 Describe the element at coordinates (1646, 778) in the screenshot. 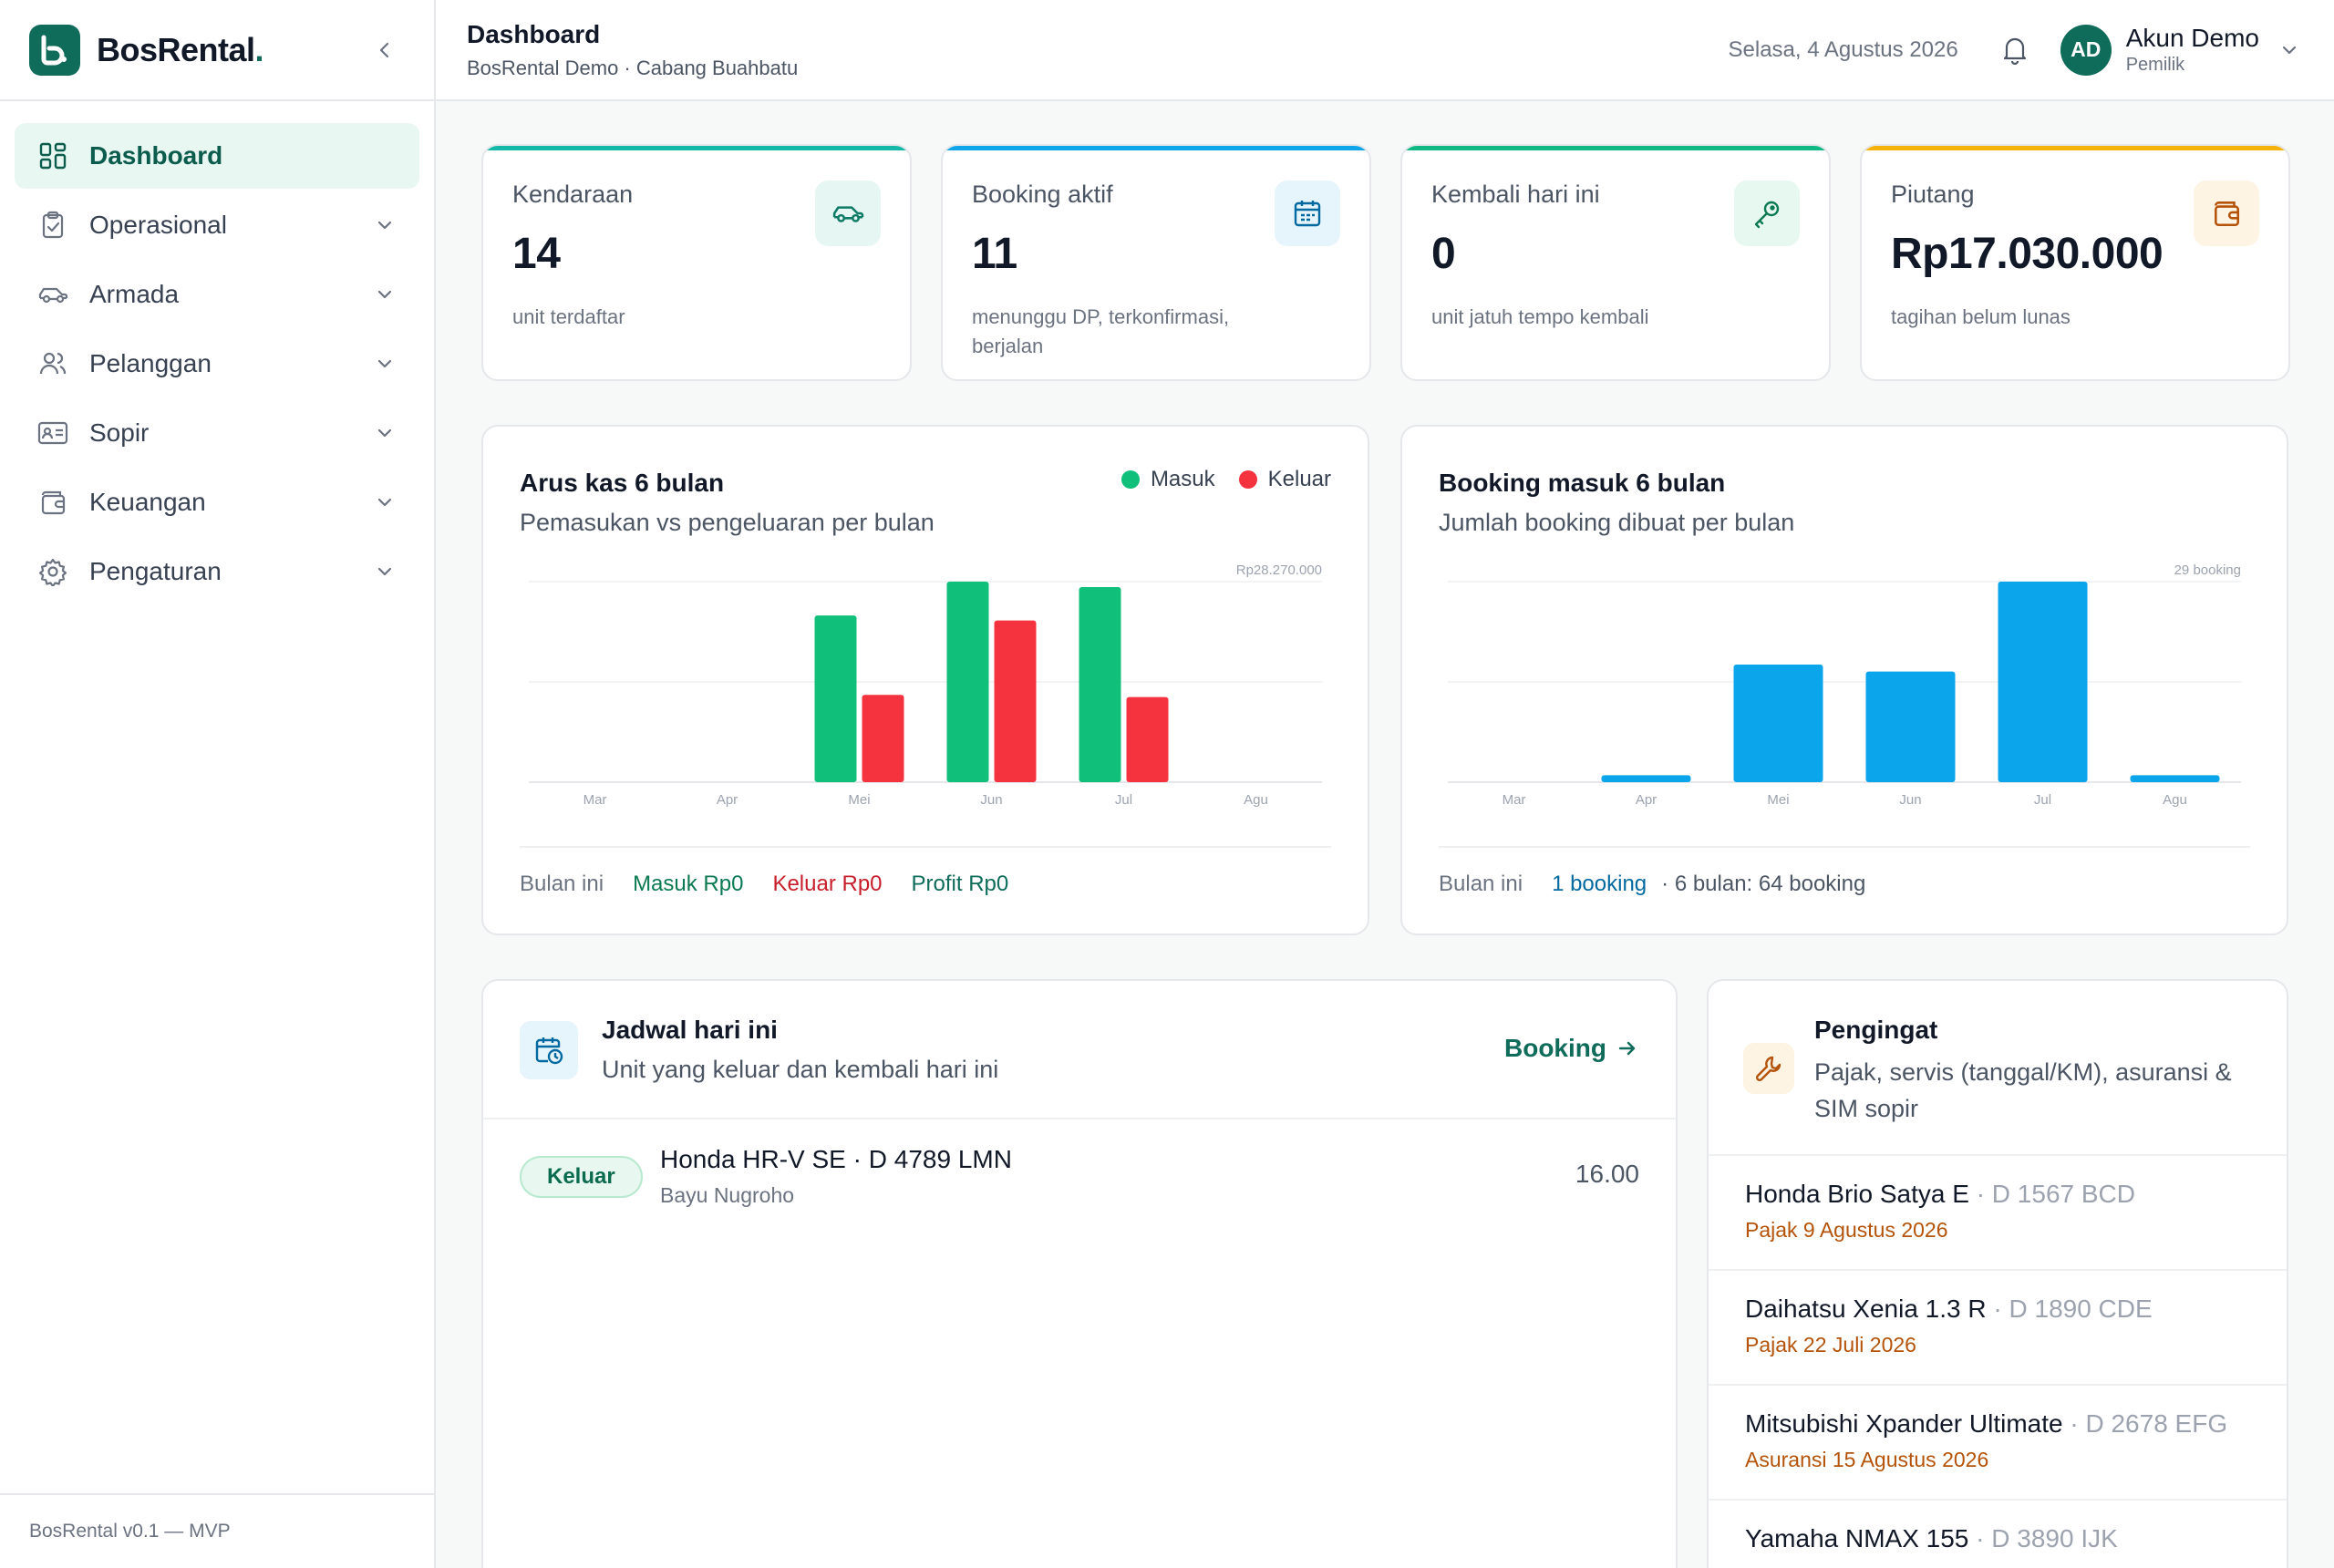

I see `bar-value-apr` at that location.